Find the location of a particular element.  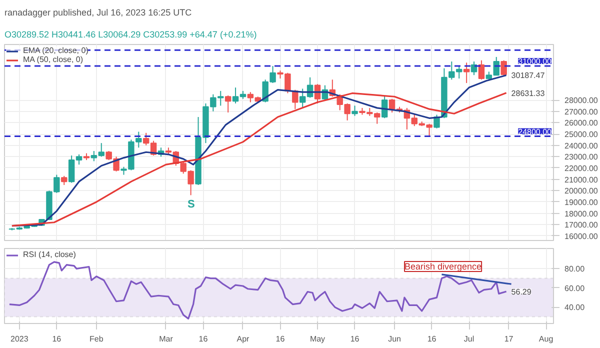

ref-line-label: 31000.00 is located at coordinates (535, 61).